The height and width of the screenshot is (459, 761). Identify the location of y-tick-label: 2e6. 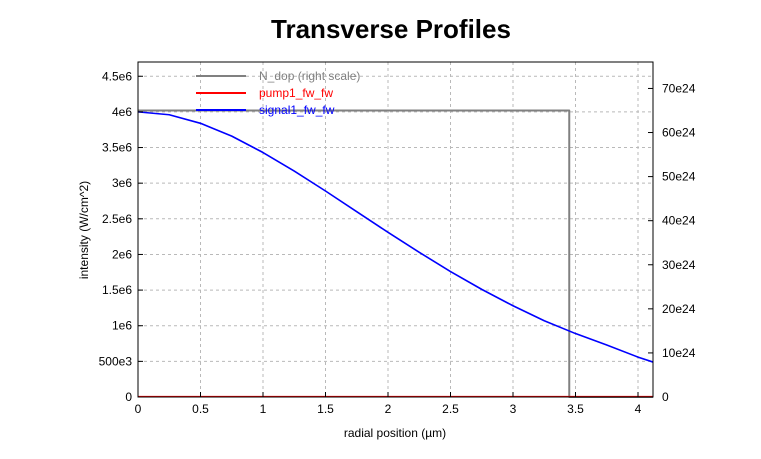
(122, 254).